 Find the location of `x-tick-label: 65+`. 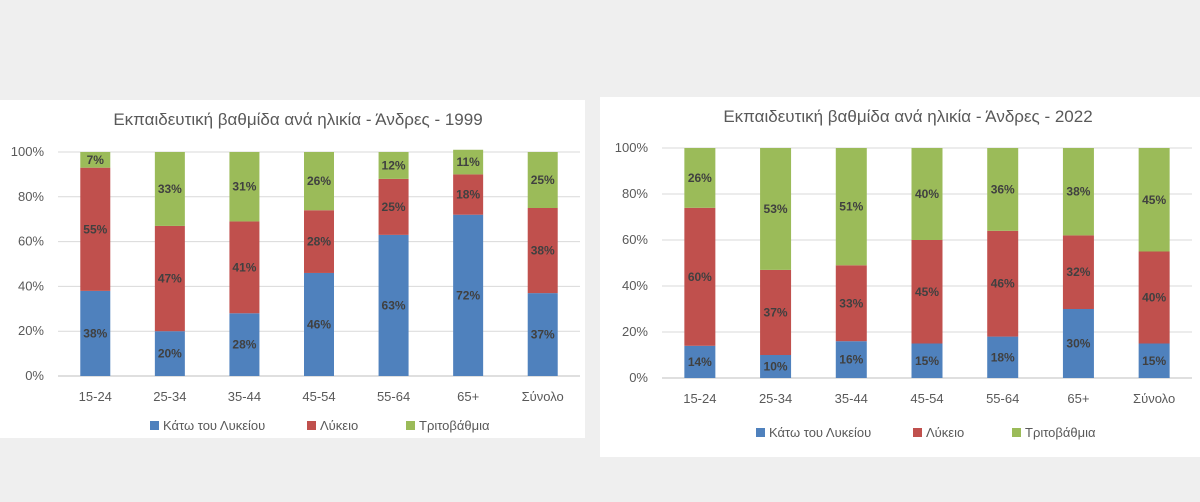

x-tick-label: 65+ is located at coordinates (468, 396).